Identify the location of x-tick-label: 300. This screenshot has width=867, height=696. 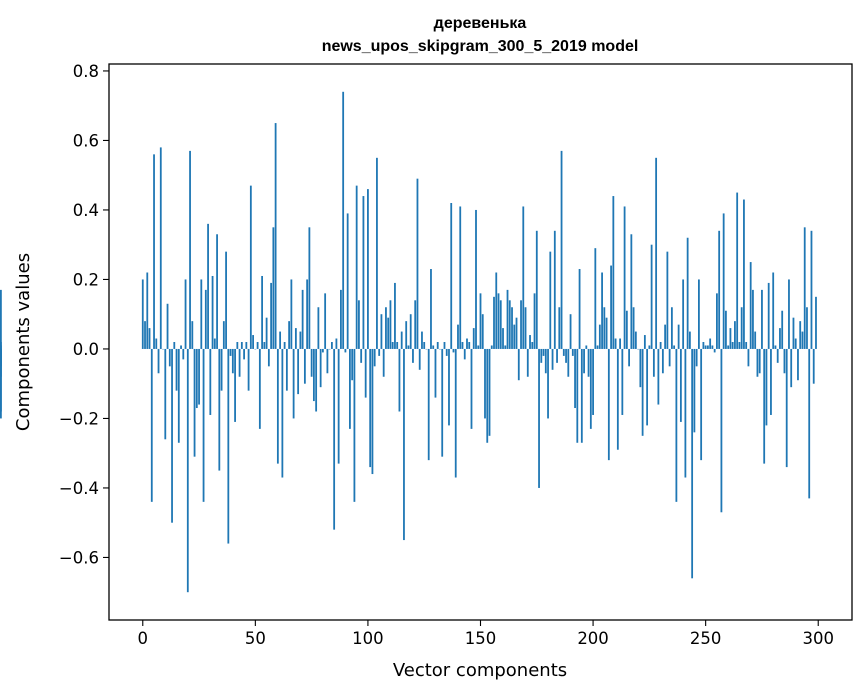
(818, 638).